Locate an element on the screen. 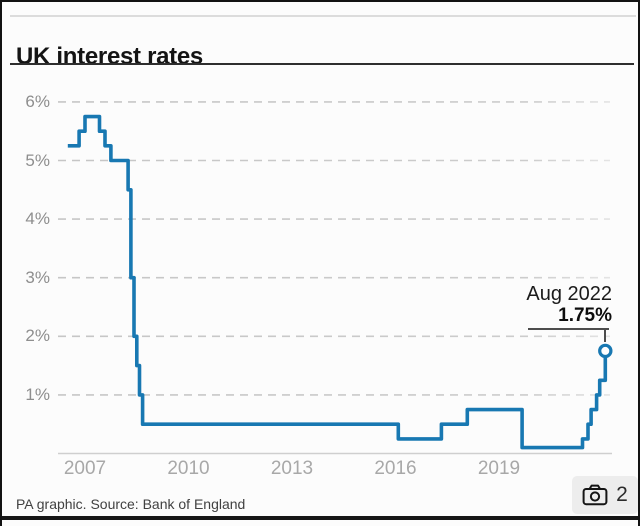  x-tick-label: 2013 is located at coordinates (292, 468).